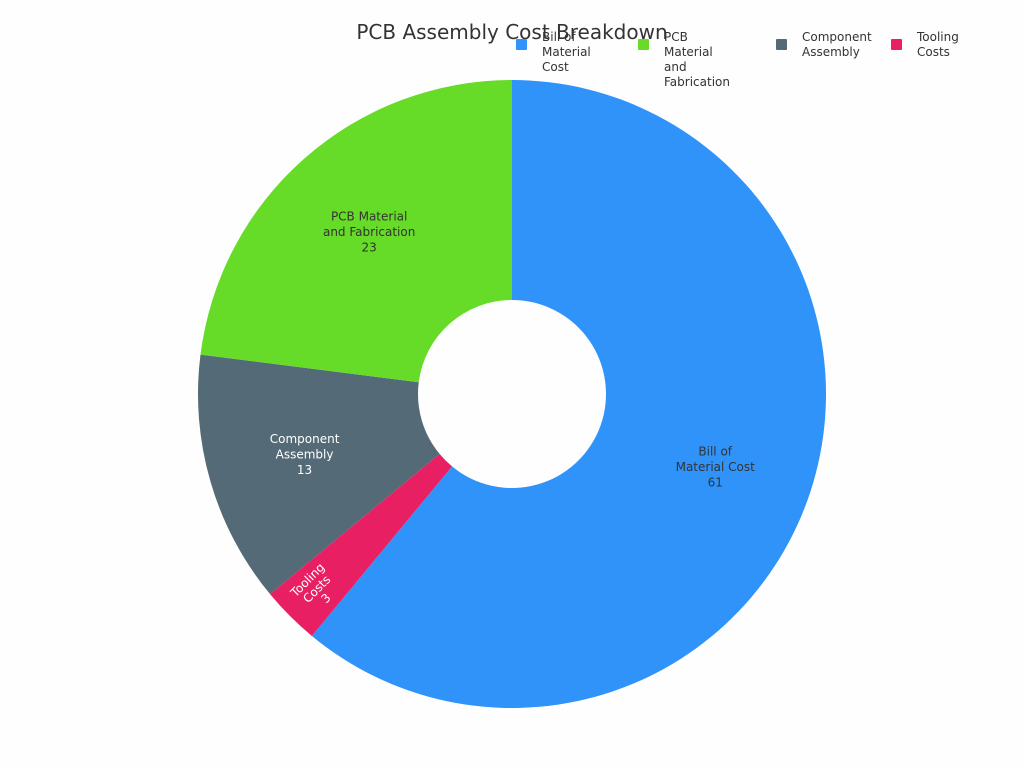 Image resolution: width=1024 pixels, height=768 pixels. What do you see at coordinates (566, 52) in the screenshot?
I see `legend-label: Bill of Material Cost` at bounding box center [566, 52].